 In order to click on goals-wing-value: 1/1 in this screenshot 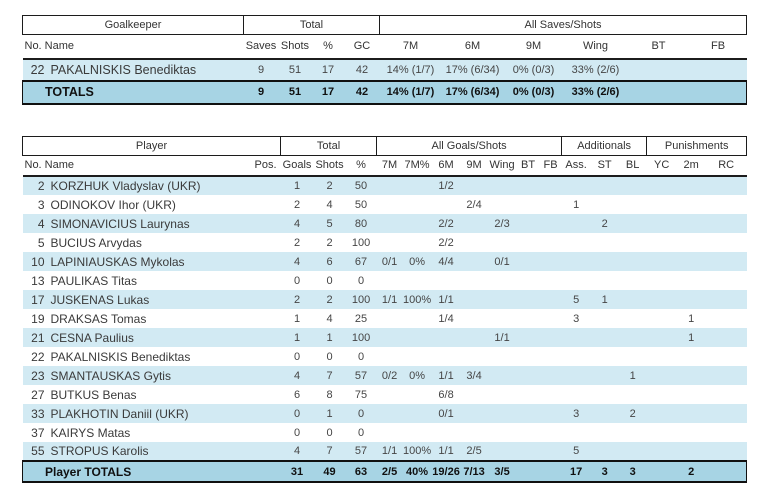, I will do `click(502, 337)`.